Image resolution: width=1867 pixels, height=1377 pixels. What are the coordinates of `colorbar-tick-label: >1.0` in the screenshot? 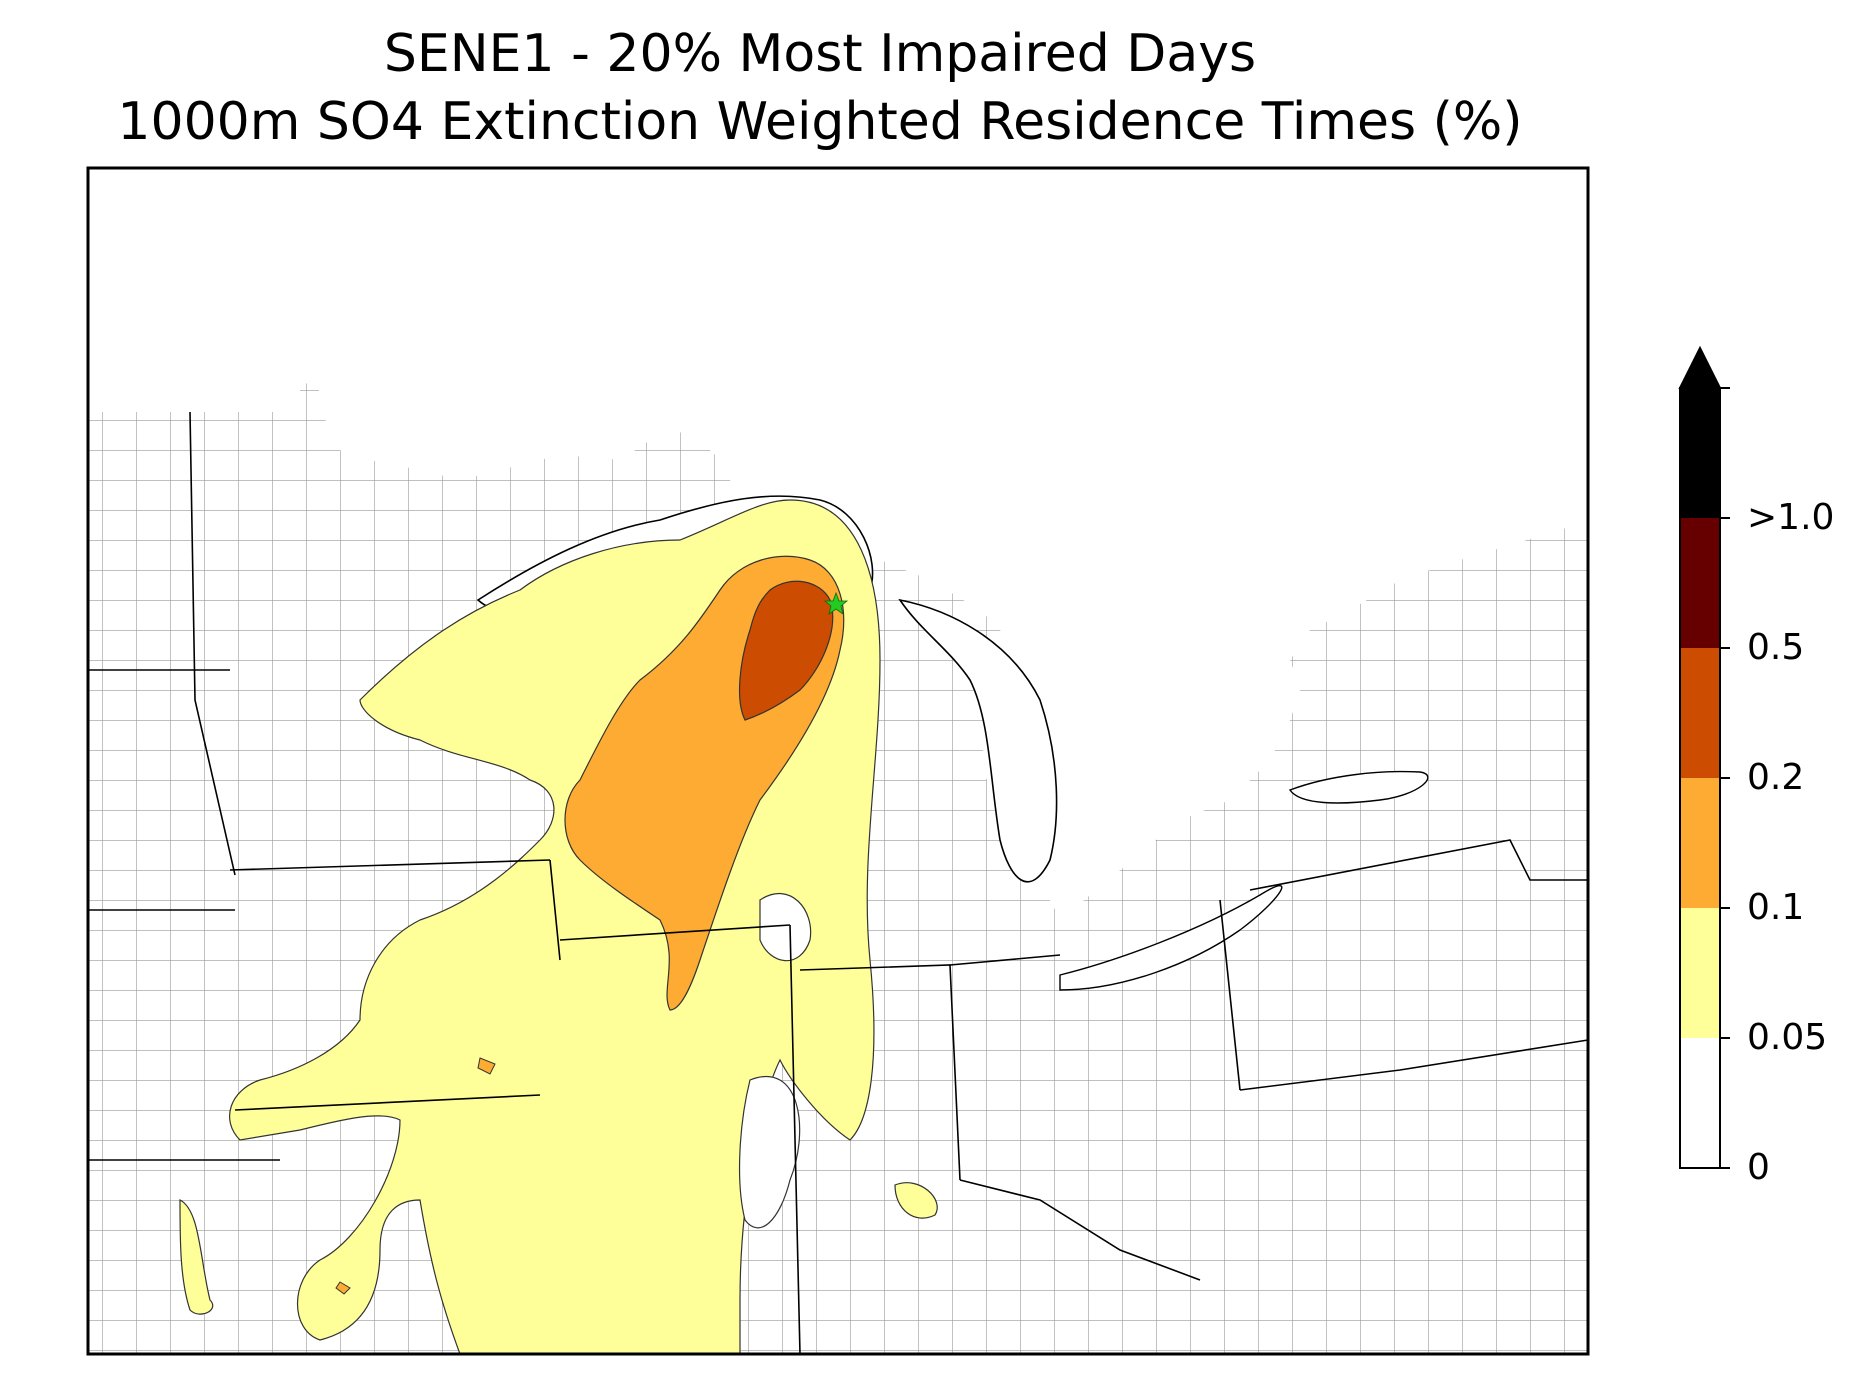 It's located at (1791, 517).